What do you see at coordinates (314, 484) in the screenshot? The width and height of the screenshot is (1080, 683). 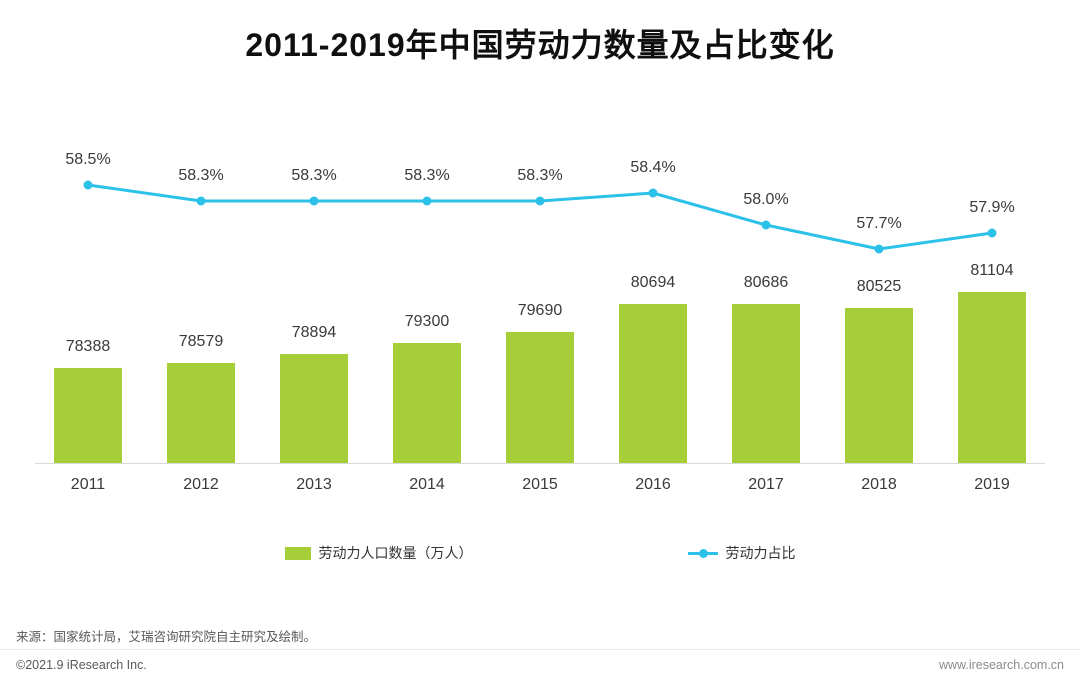 I see `x-axis-label: 2013` at bounding box center [314, 484].